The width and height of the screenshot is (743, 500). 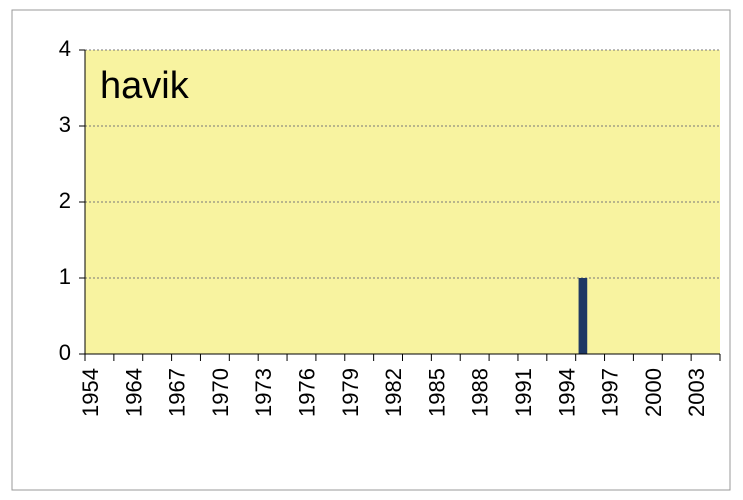 I want to click on x-tick-label: 2000, so click(x=653, y=392).